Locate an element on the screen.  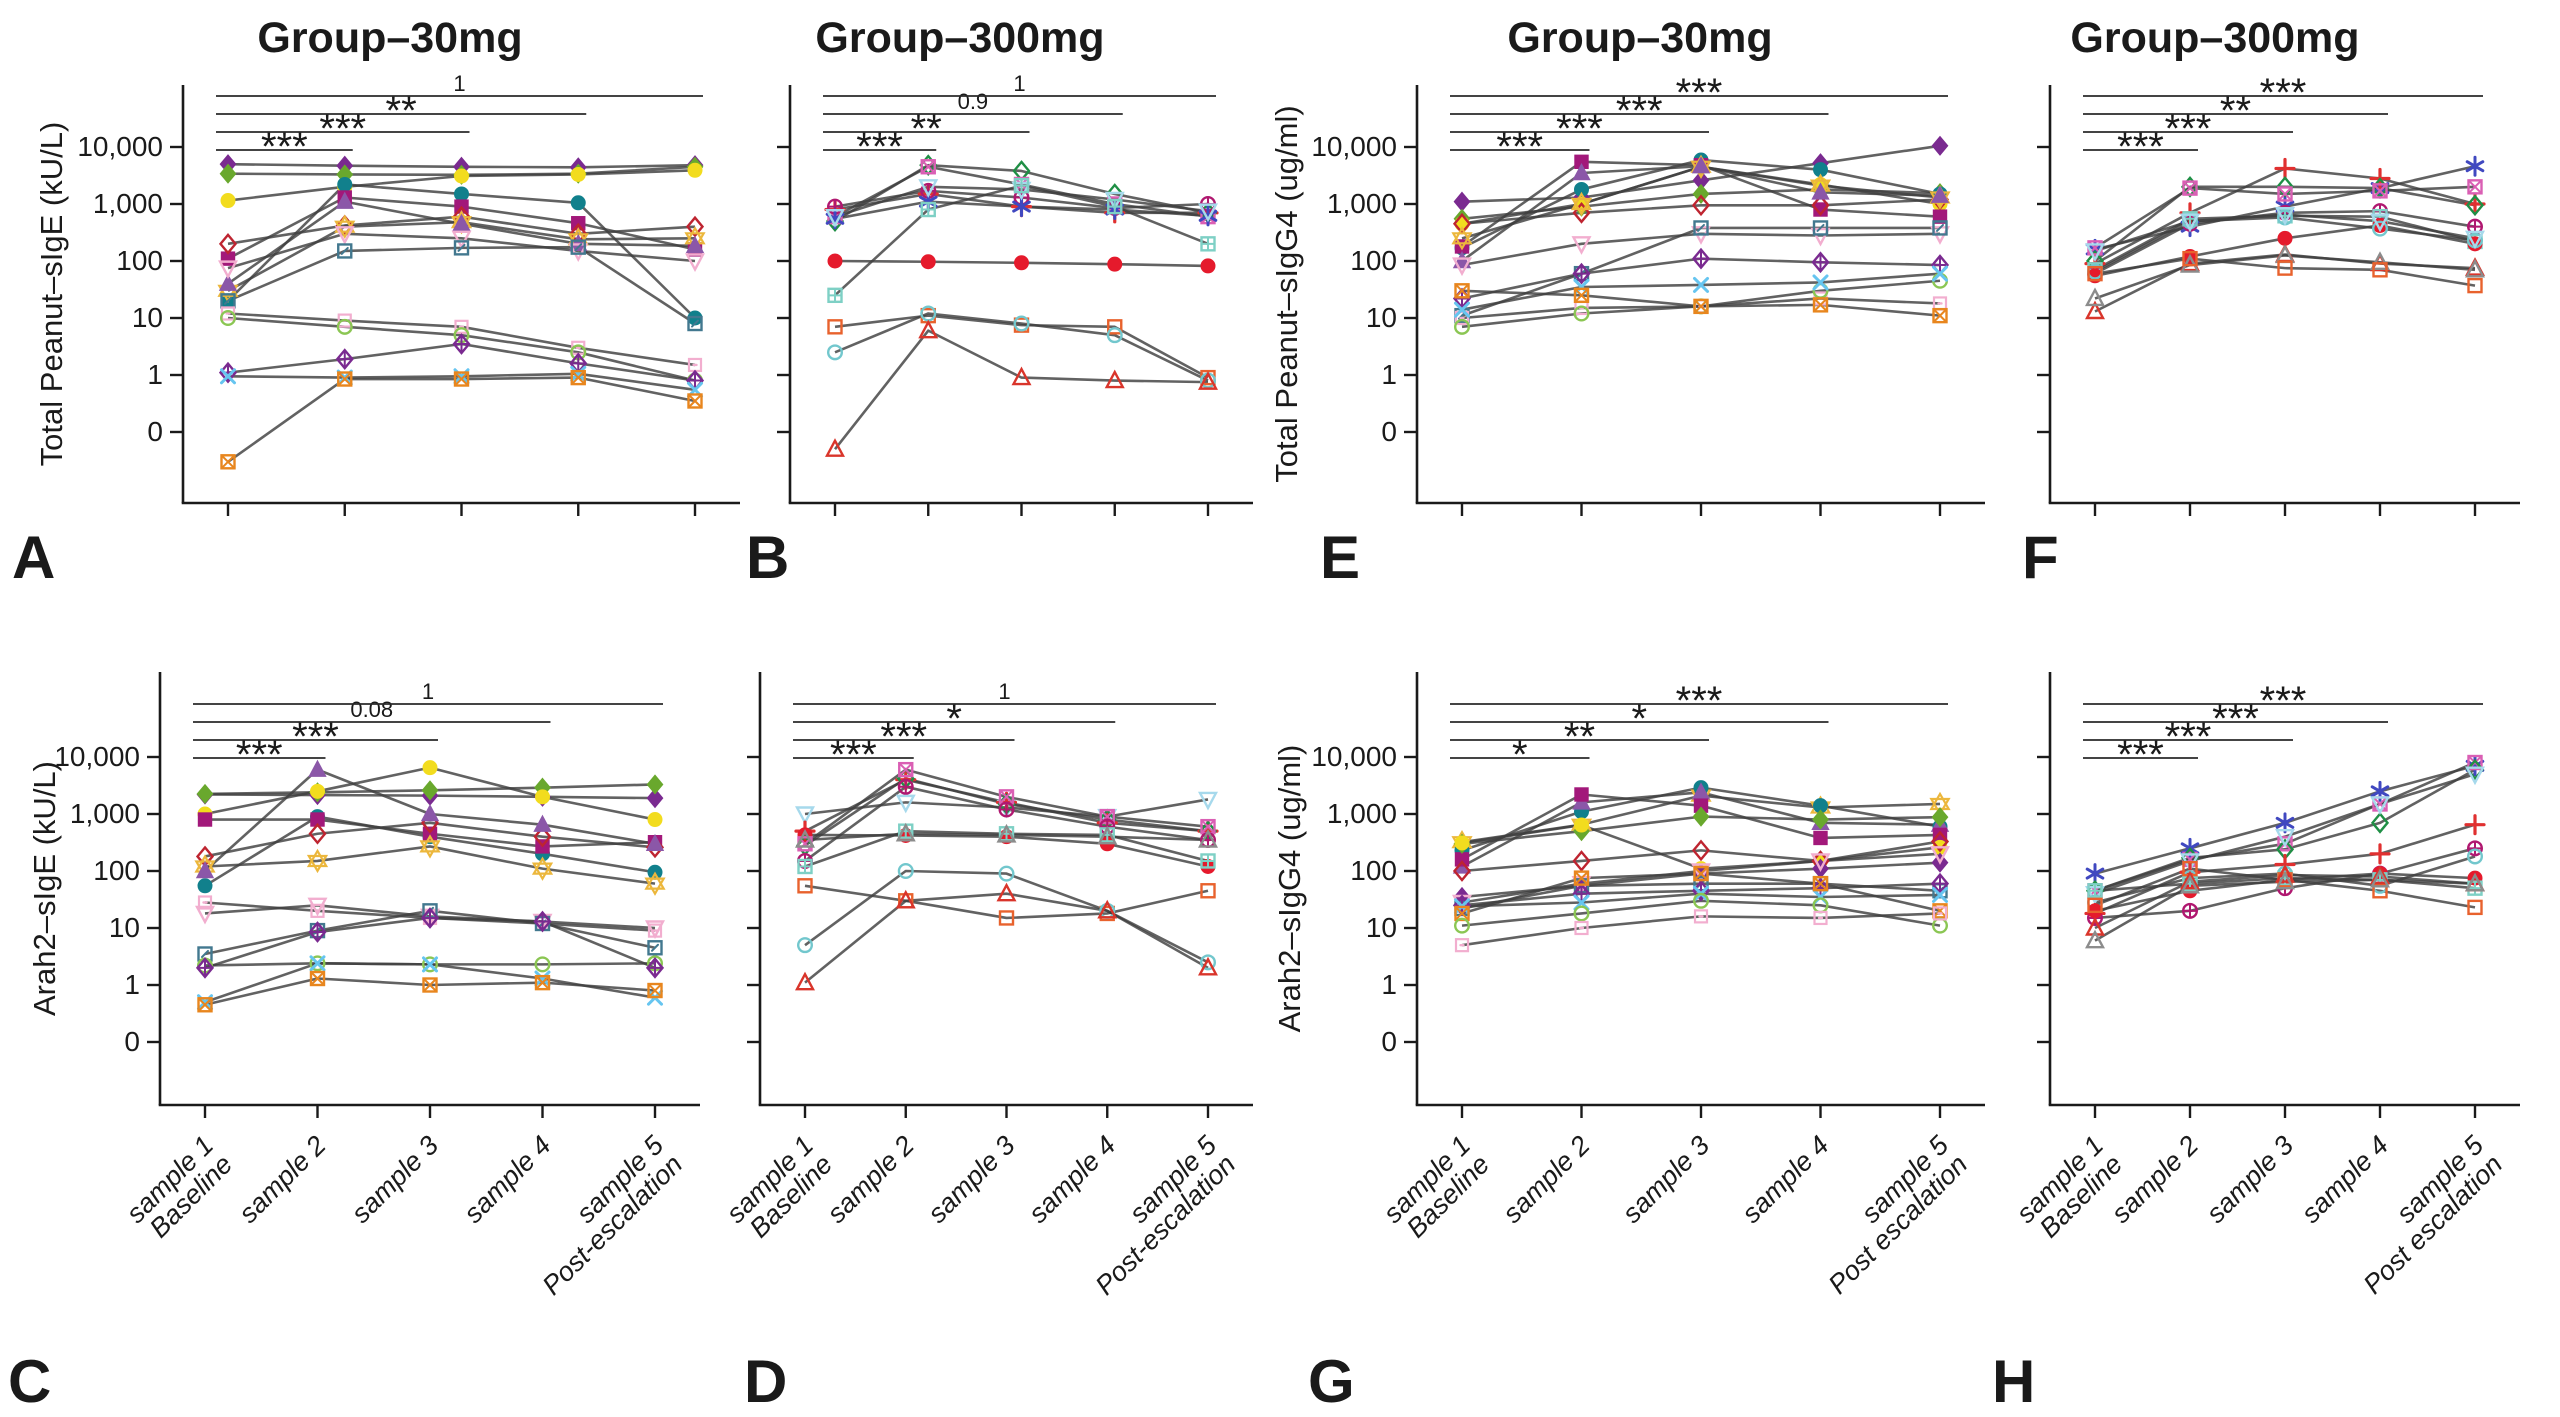
marker-purple-filled-diamond is located at coordinates (655, 798).